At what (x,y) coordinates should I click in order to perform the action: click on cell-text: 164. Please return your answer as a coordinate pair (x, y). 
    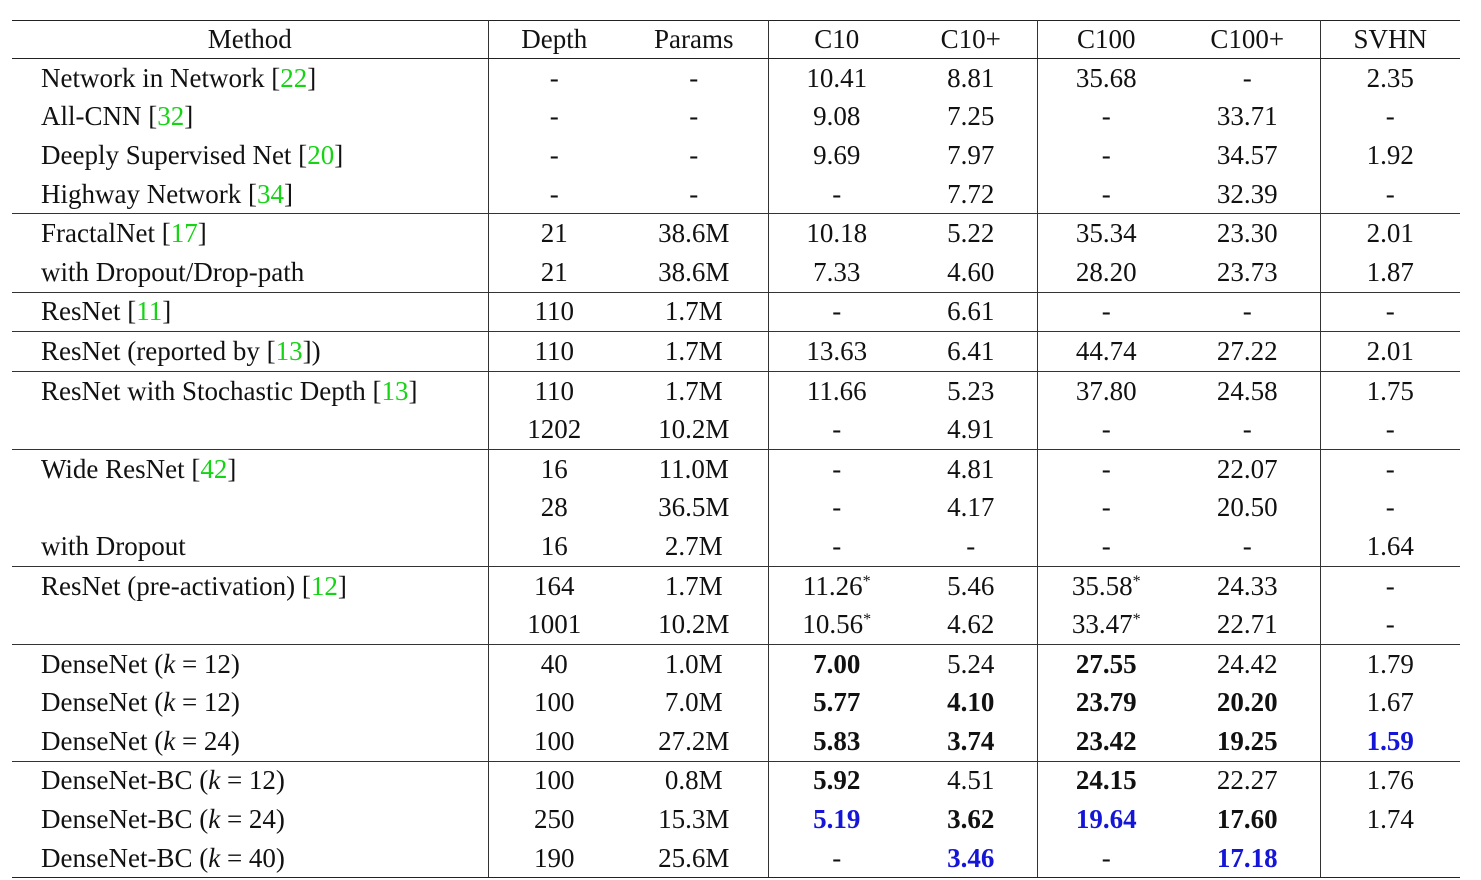
    Looking at the image, I should click on (554, 585).